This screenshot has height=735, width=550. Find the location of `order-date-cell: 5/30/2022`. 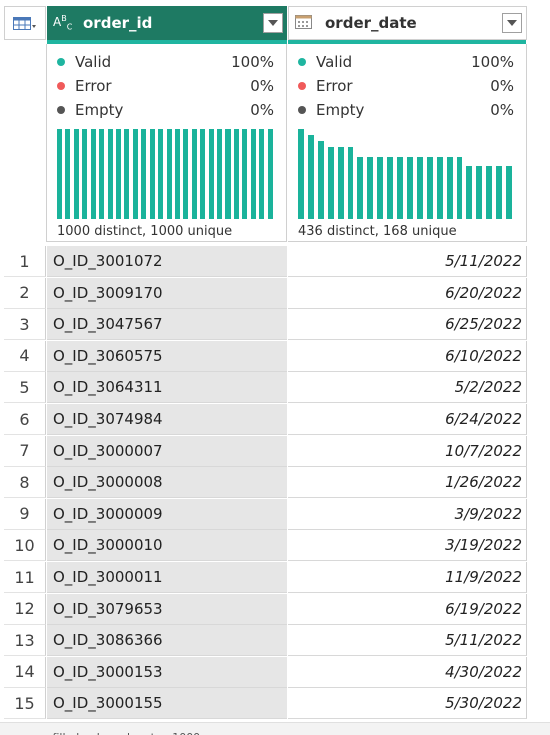

order-date-cell: 5/30/2022 is located at coordinates (407, 704).